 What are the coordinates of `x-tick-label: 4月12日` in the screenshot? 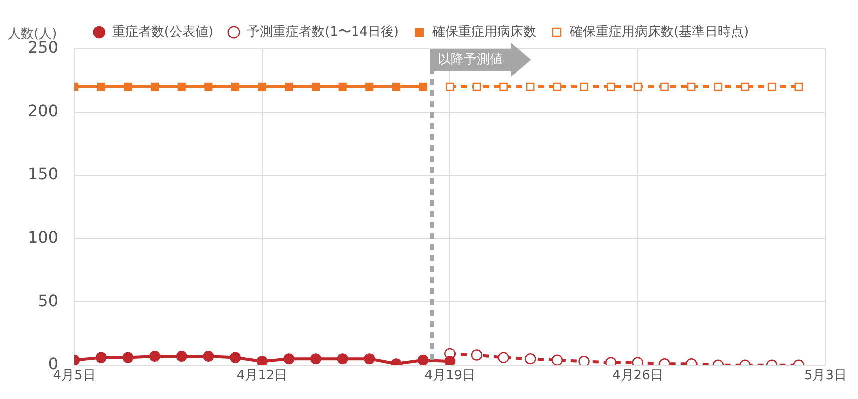 It's located at (262, 376).